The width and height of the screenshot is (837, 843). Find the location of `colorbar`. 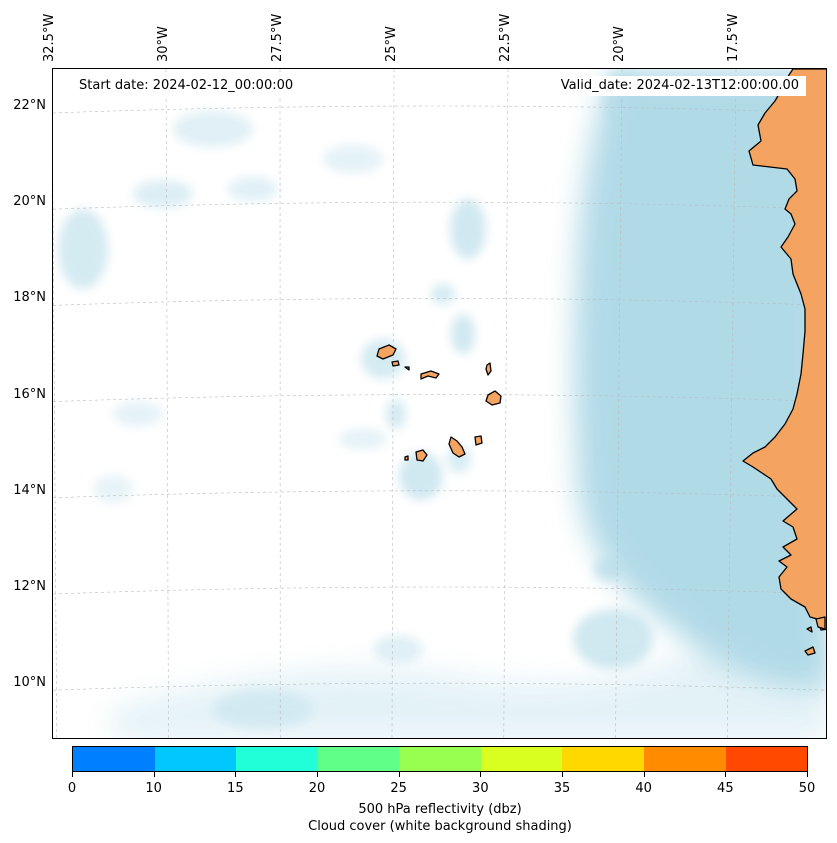

colorbar is located at coordinates (440, 759).